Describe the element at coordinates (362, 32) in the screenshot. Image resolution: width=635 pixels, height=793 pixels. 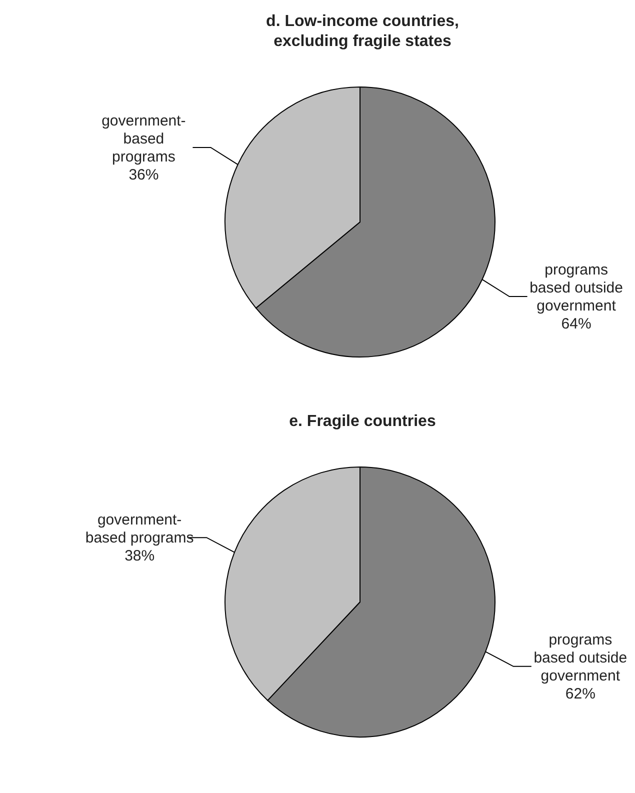
I see `chart-title: d. Low-income countries, excluding fragile states` at that location.